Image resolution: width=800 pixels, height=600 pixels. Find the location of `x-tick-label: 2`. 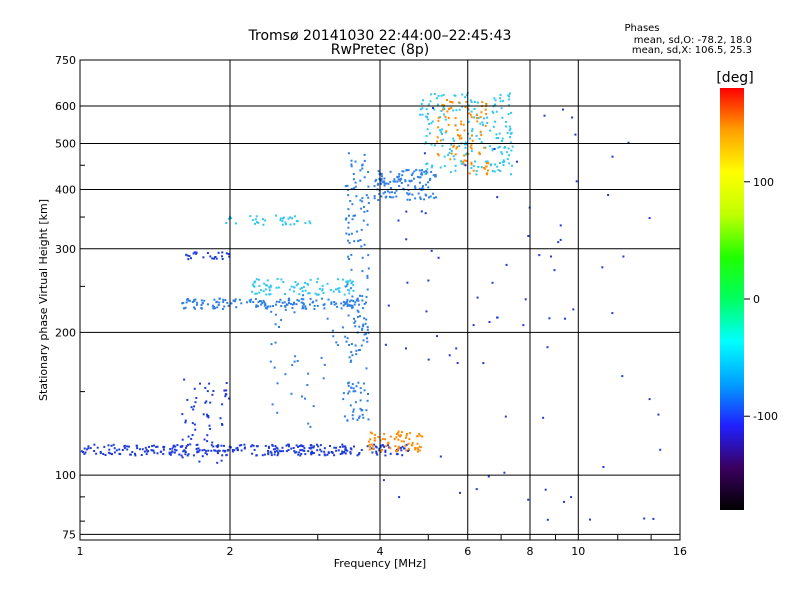

x-tick-label: 2 is located at coordinates (230, 551).